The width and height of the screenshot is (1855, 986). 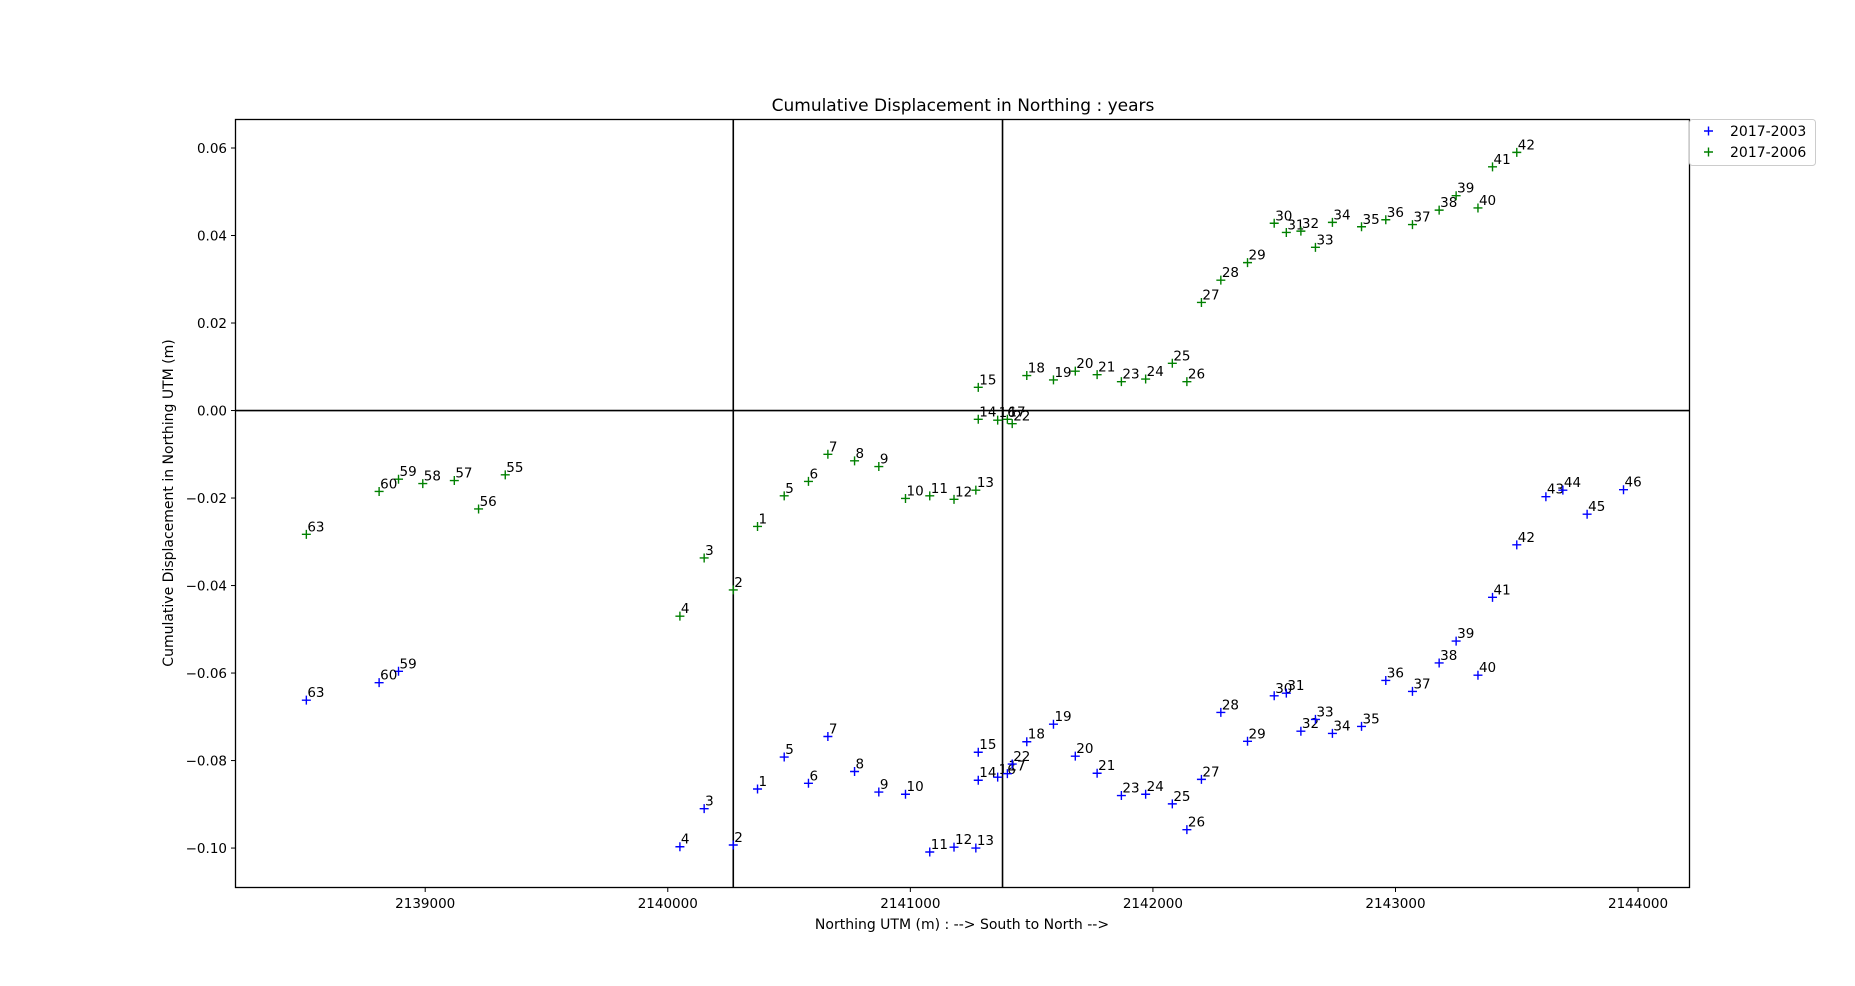 I want to click on point-label: 19, so click(x=1062, y=717).